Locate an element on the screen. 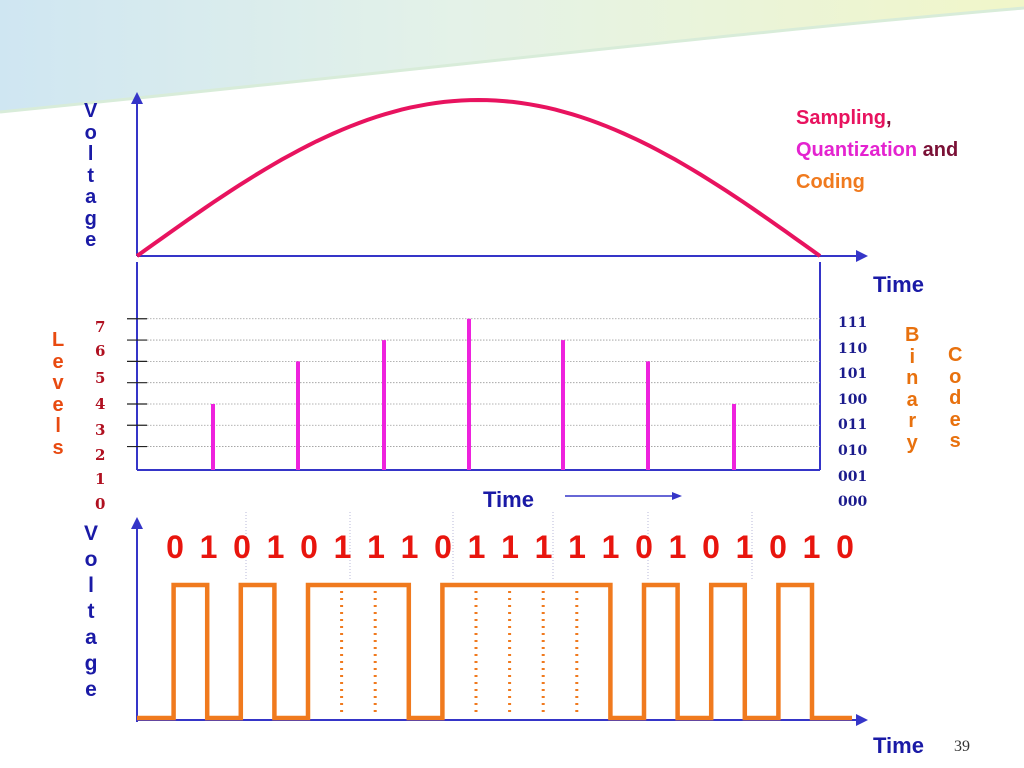 The image size is (1024, 768). bottom-y-axis-arrow is located at coordinates (137, 523).